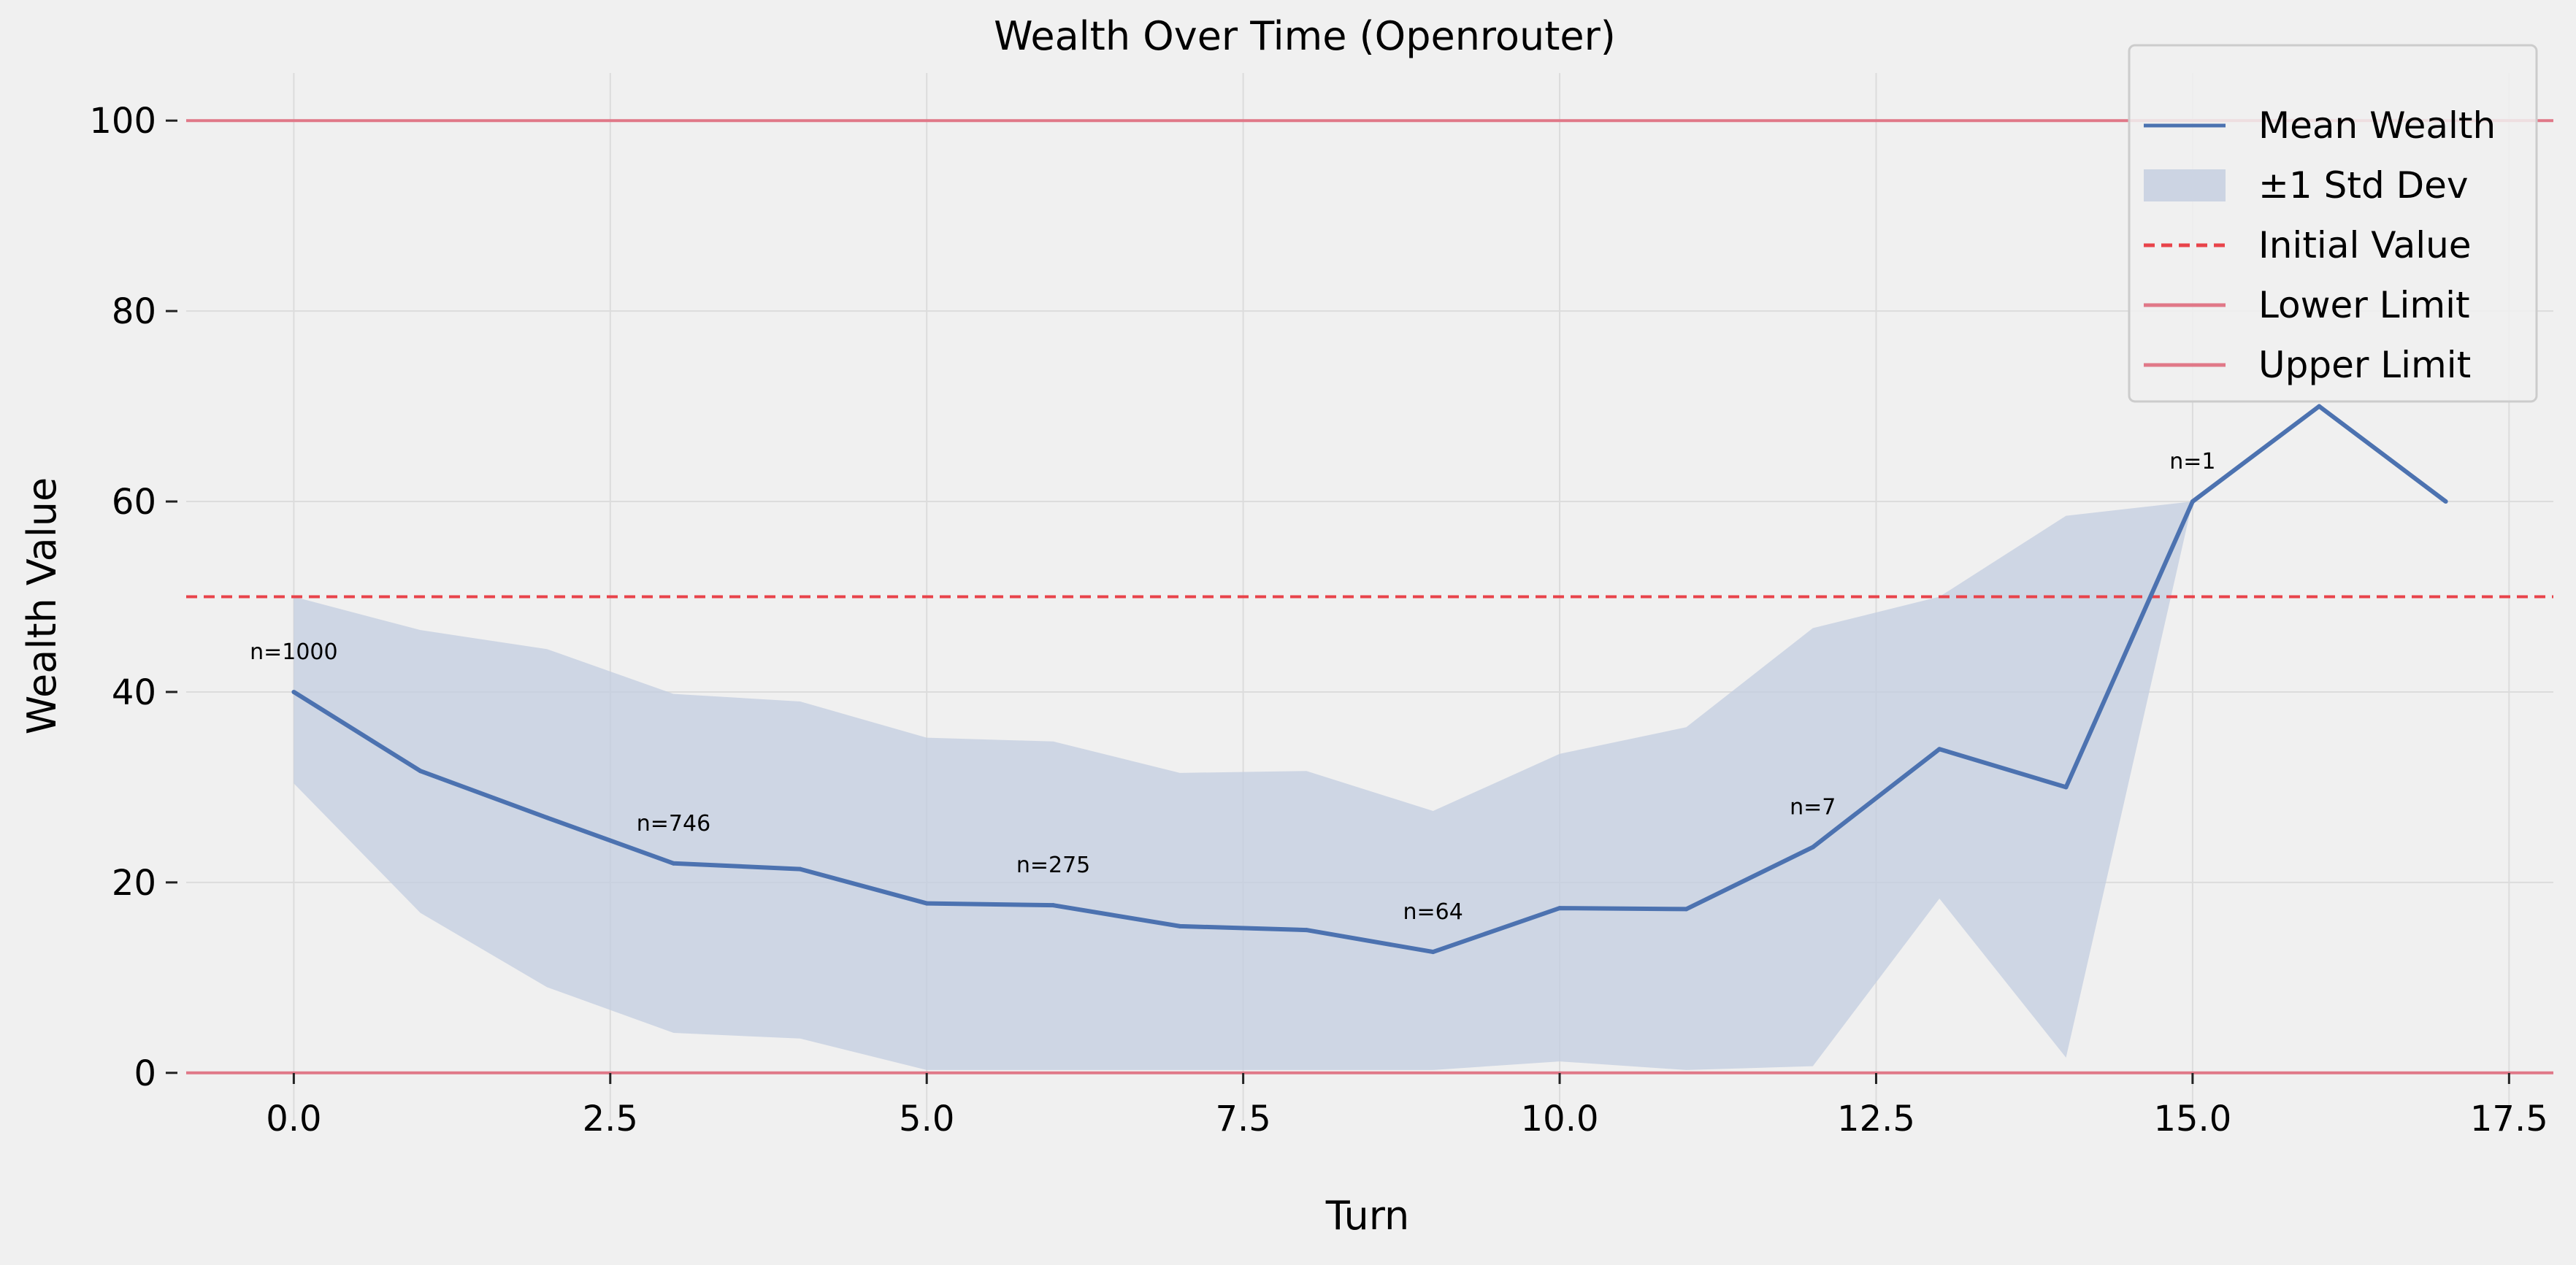 Image resolution: width=2576 pixels, height=1265 pixels. Describe the element at coordinates (2192, 1119) in the screenshot. I see `x-tick-label: 15.0` at that location.